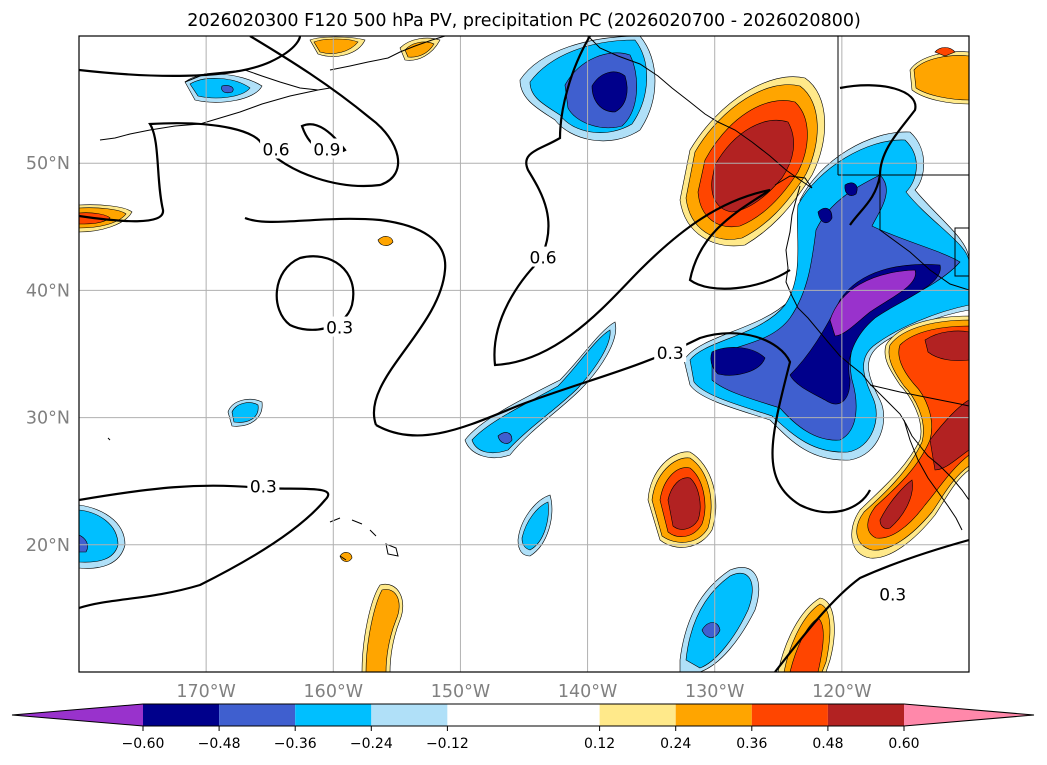 The height and width of the screenshot is (765, 1047). Describe the element at coordinates (969, 715) in the screenshot. I see `colorbar-extend-max` at that location.